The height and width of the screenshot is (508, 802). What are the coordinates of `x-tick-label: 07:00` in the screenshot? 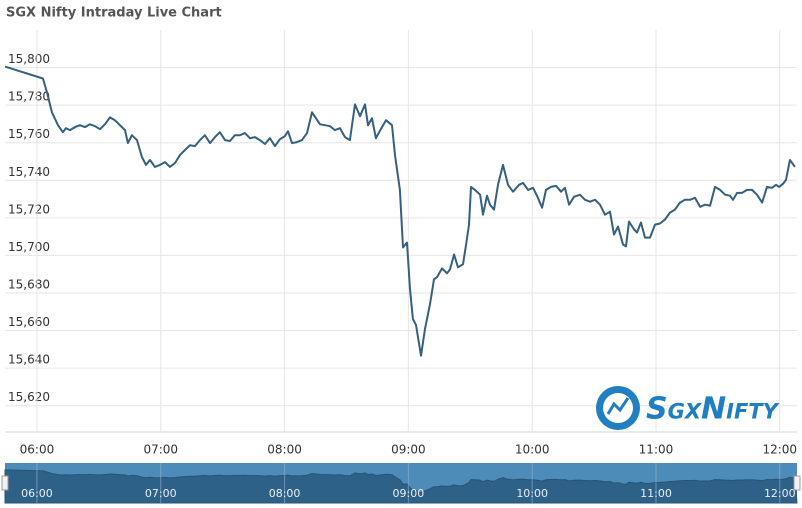 It's located at (160, 450).